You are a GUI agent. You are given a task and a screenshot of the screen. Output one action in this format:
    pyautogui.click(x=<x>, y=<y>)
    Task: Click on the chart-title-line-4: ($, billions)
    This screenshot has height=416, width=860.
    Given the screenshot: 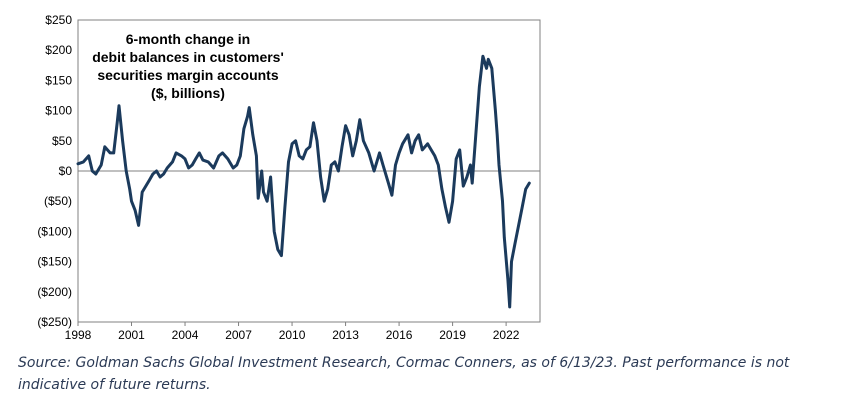 What is the action you would take?
    pyautogui.click(x=188, y=93)
    